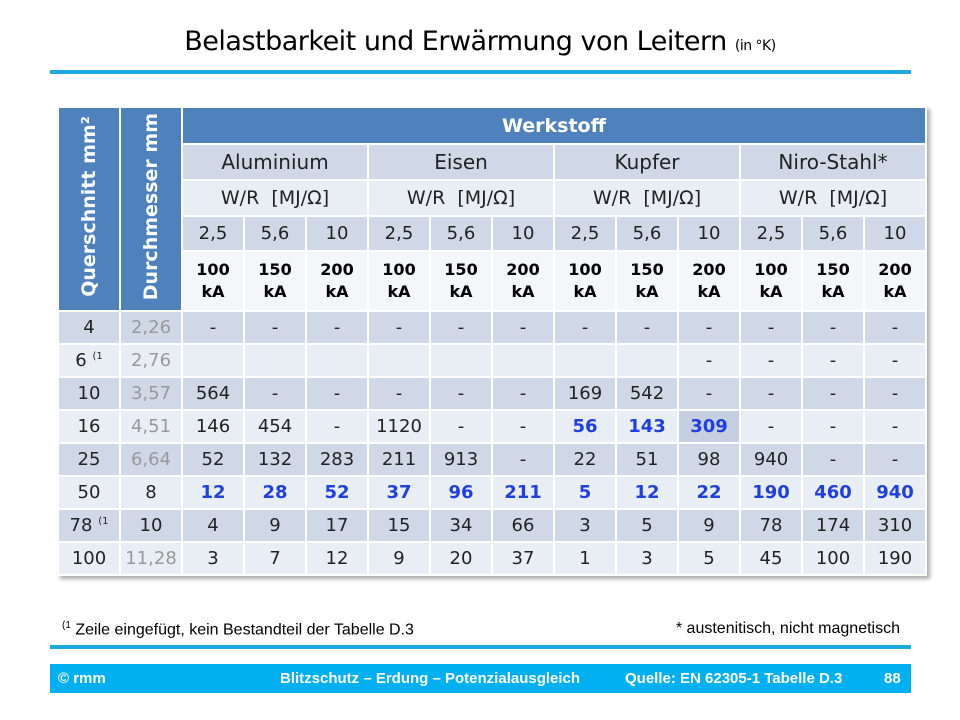  Describe the element at coordinates (895, 492) in the screenshot. I see `value-cell: 940` at that location.